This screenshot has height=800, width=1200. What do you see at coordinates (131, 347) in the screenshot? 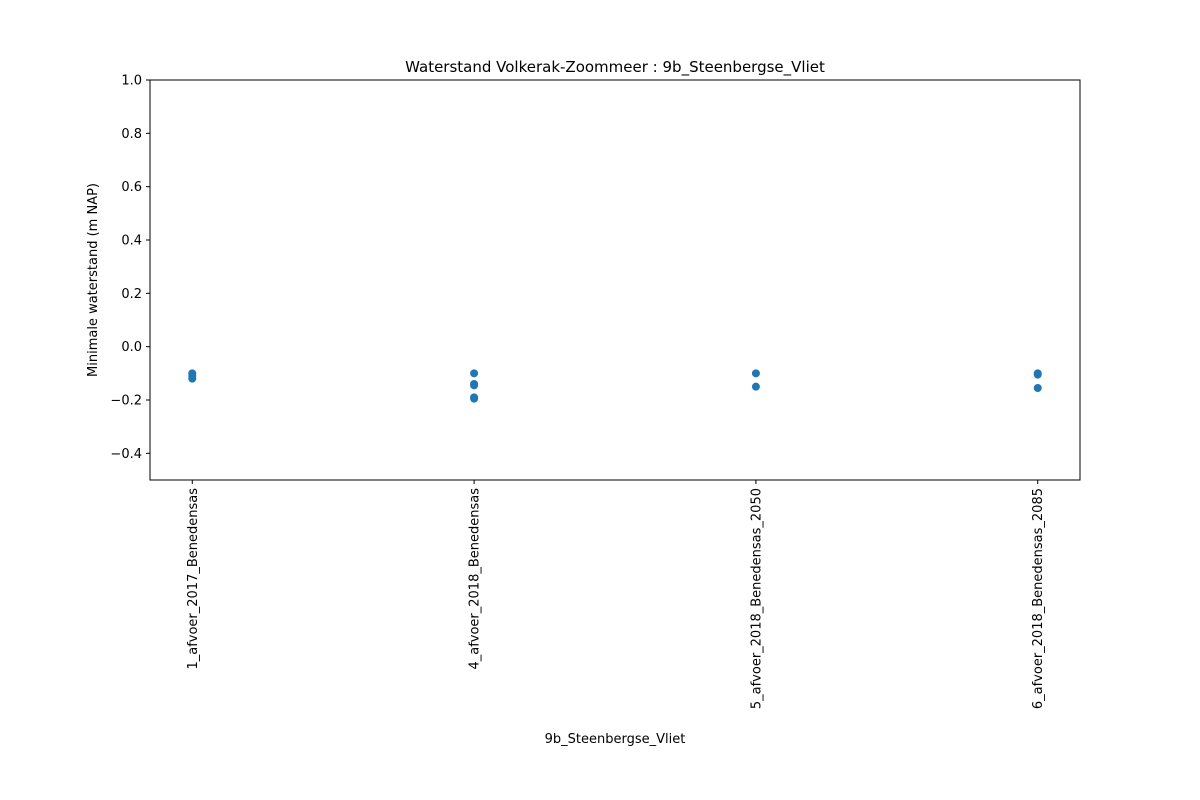
I see `y-tick-label: 0.0` at bounding box center [131, 347].